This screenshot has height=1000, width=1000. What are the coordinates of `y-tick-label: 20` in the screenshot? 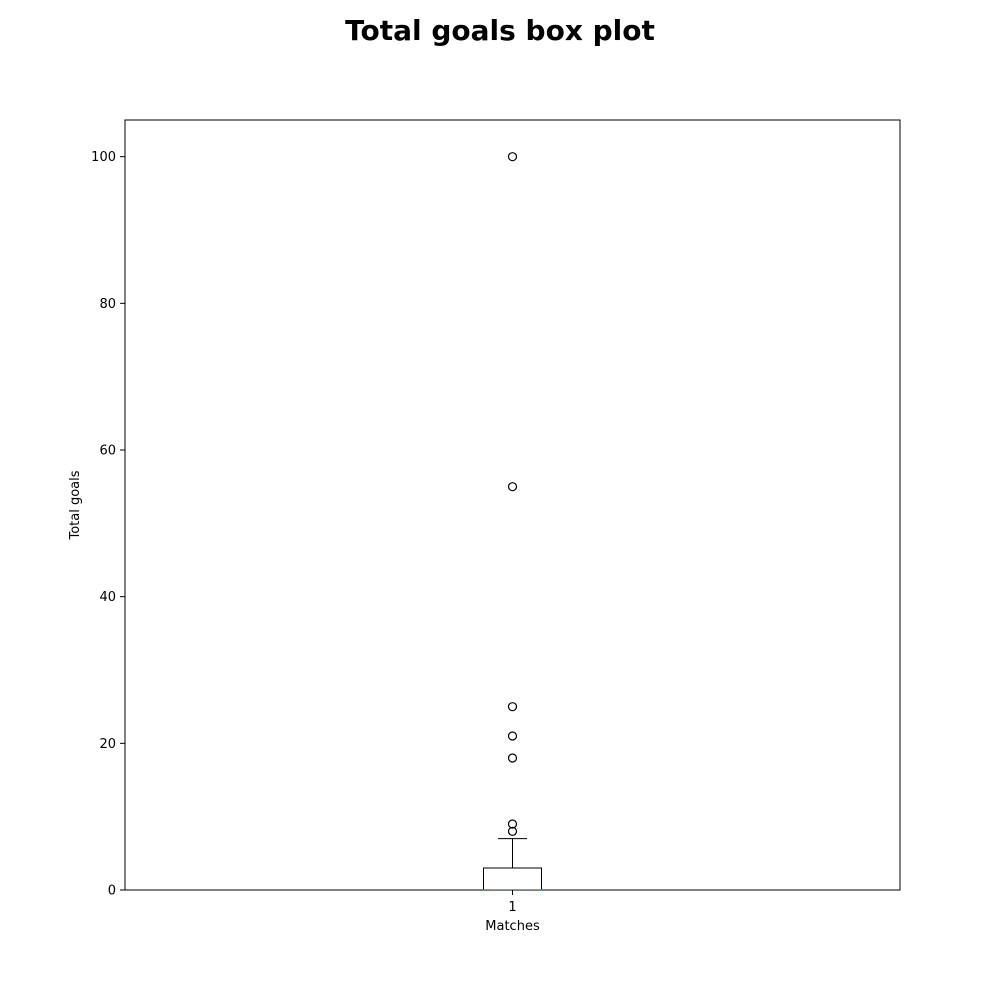 It's located at (107, 744).